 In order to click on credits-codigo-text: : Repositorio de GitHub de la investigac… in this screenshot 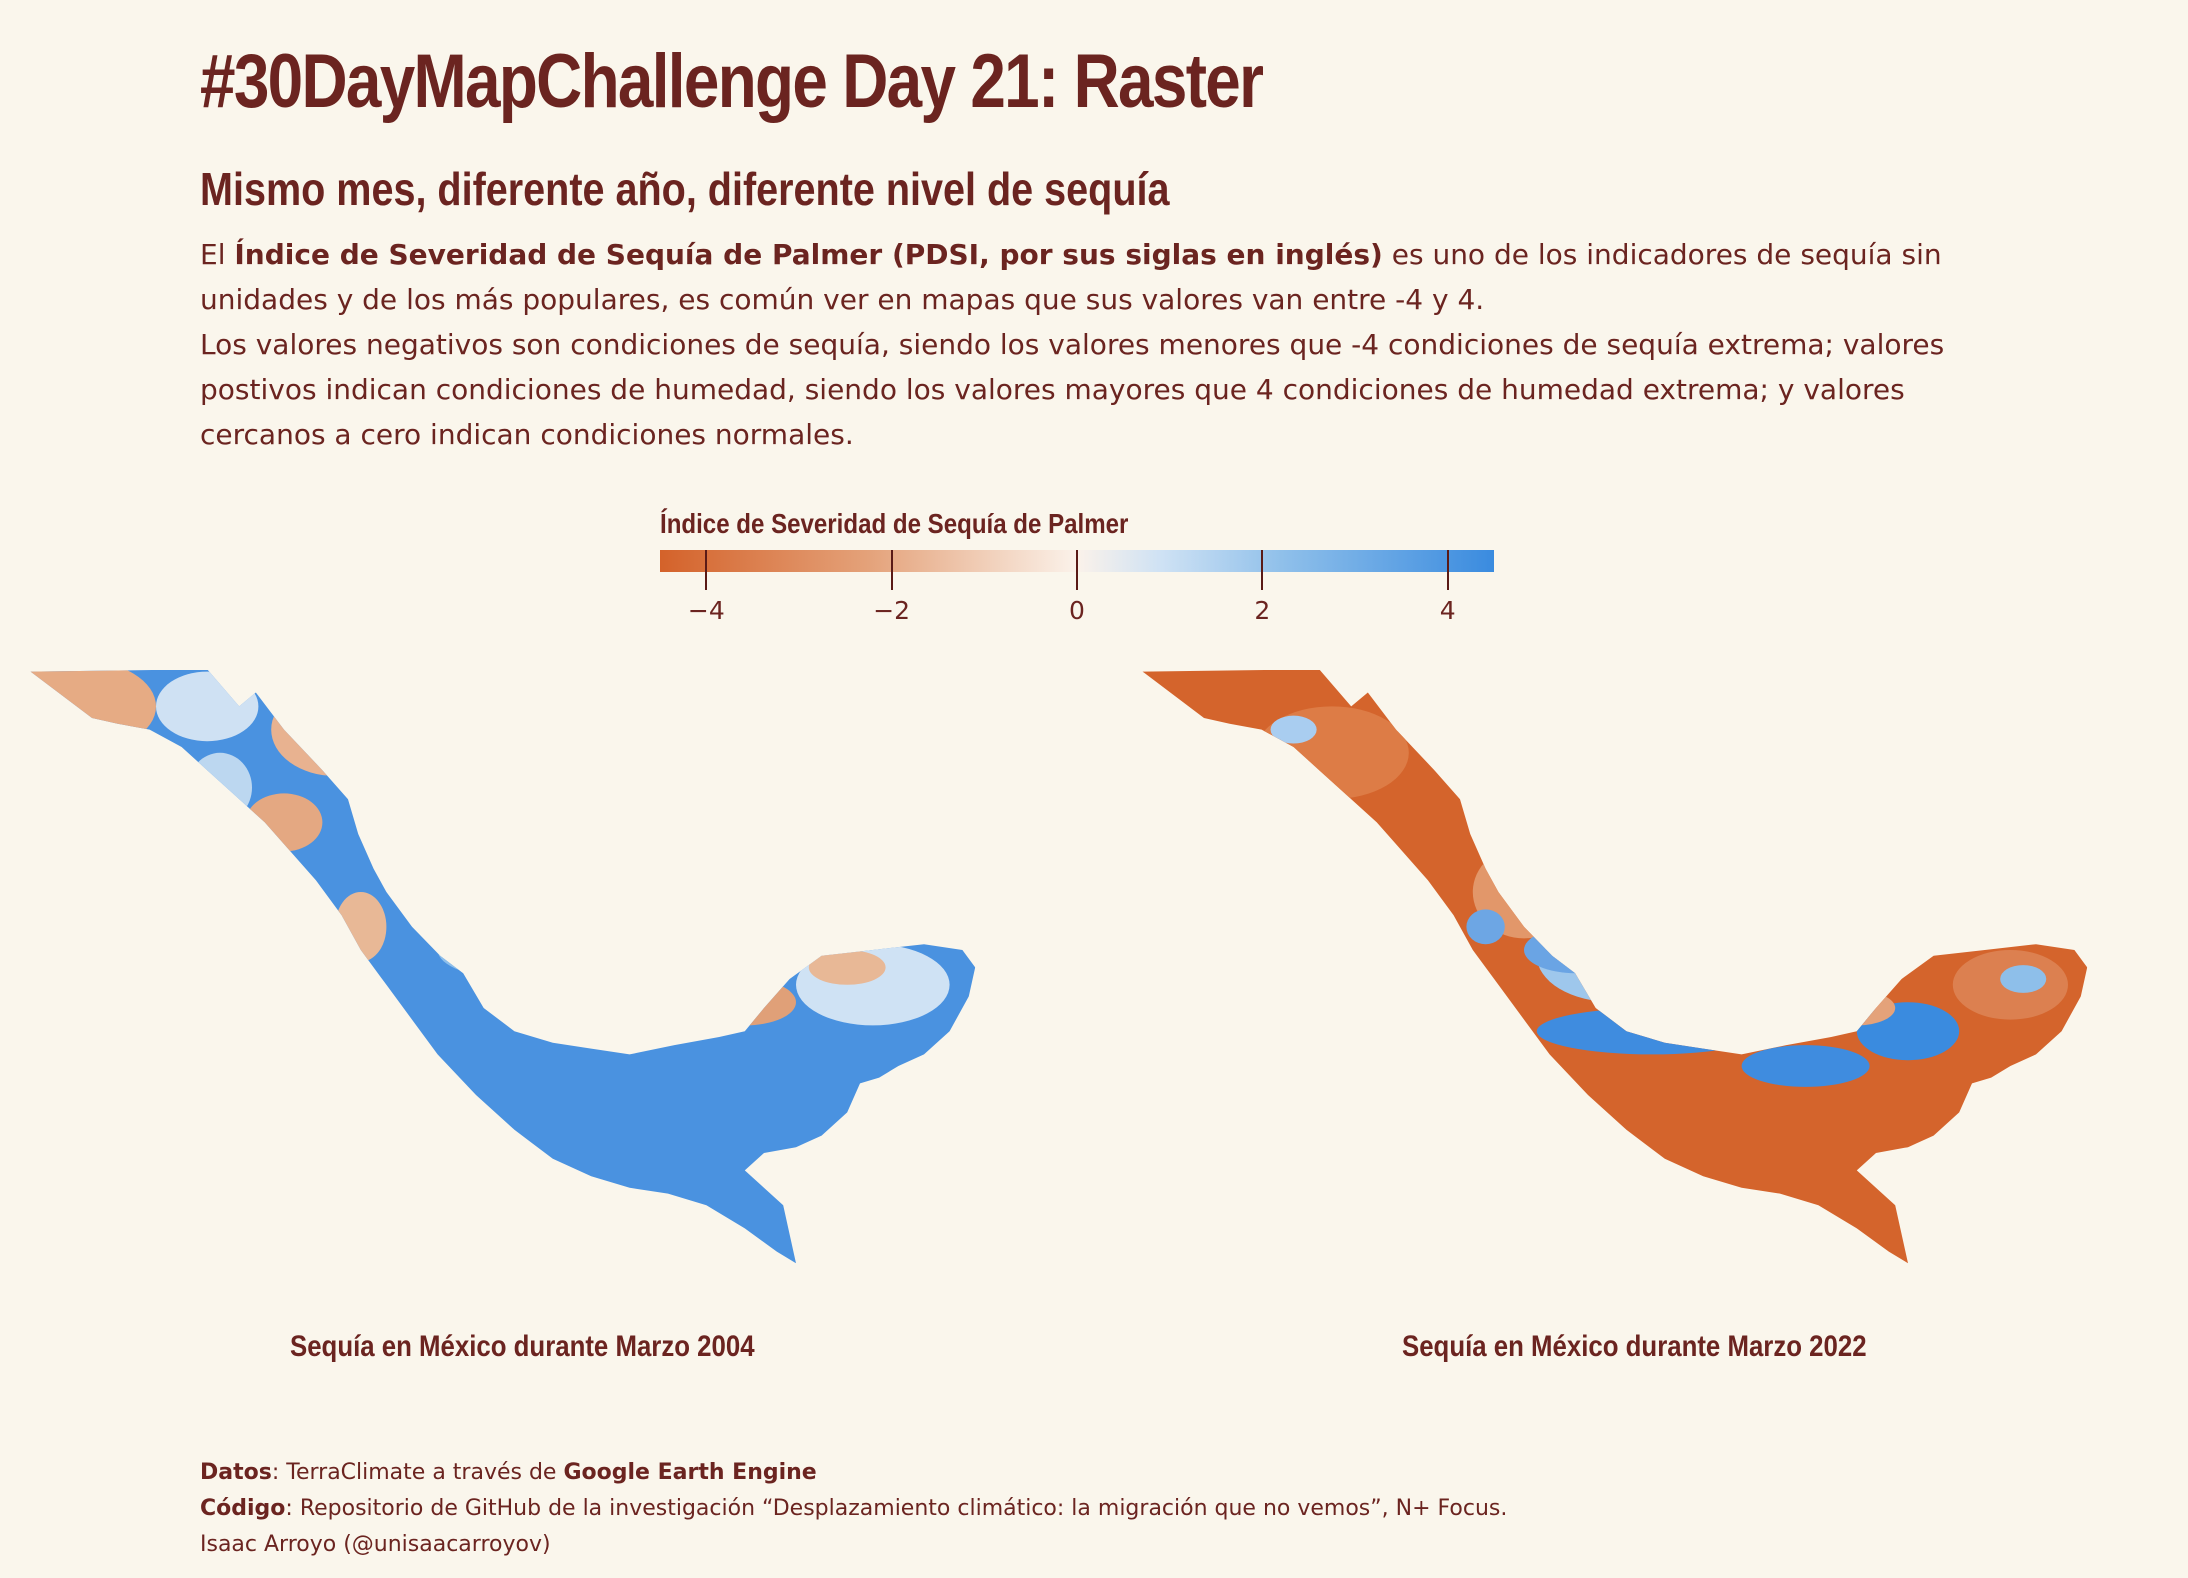, I will do `click(896, 1508)`.